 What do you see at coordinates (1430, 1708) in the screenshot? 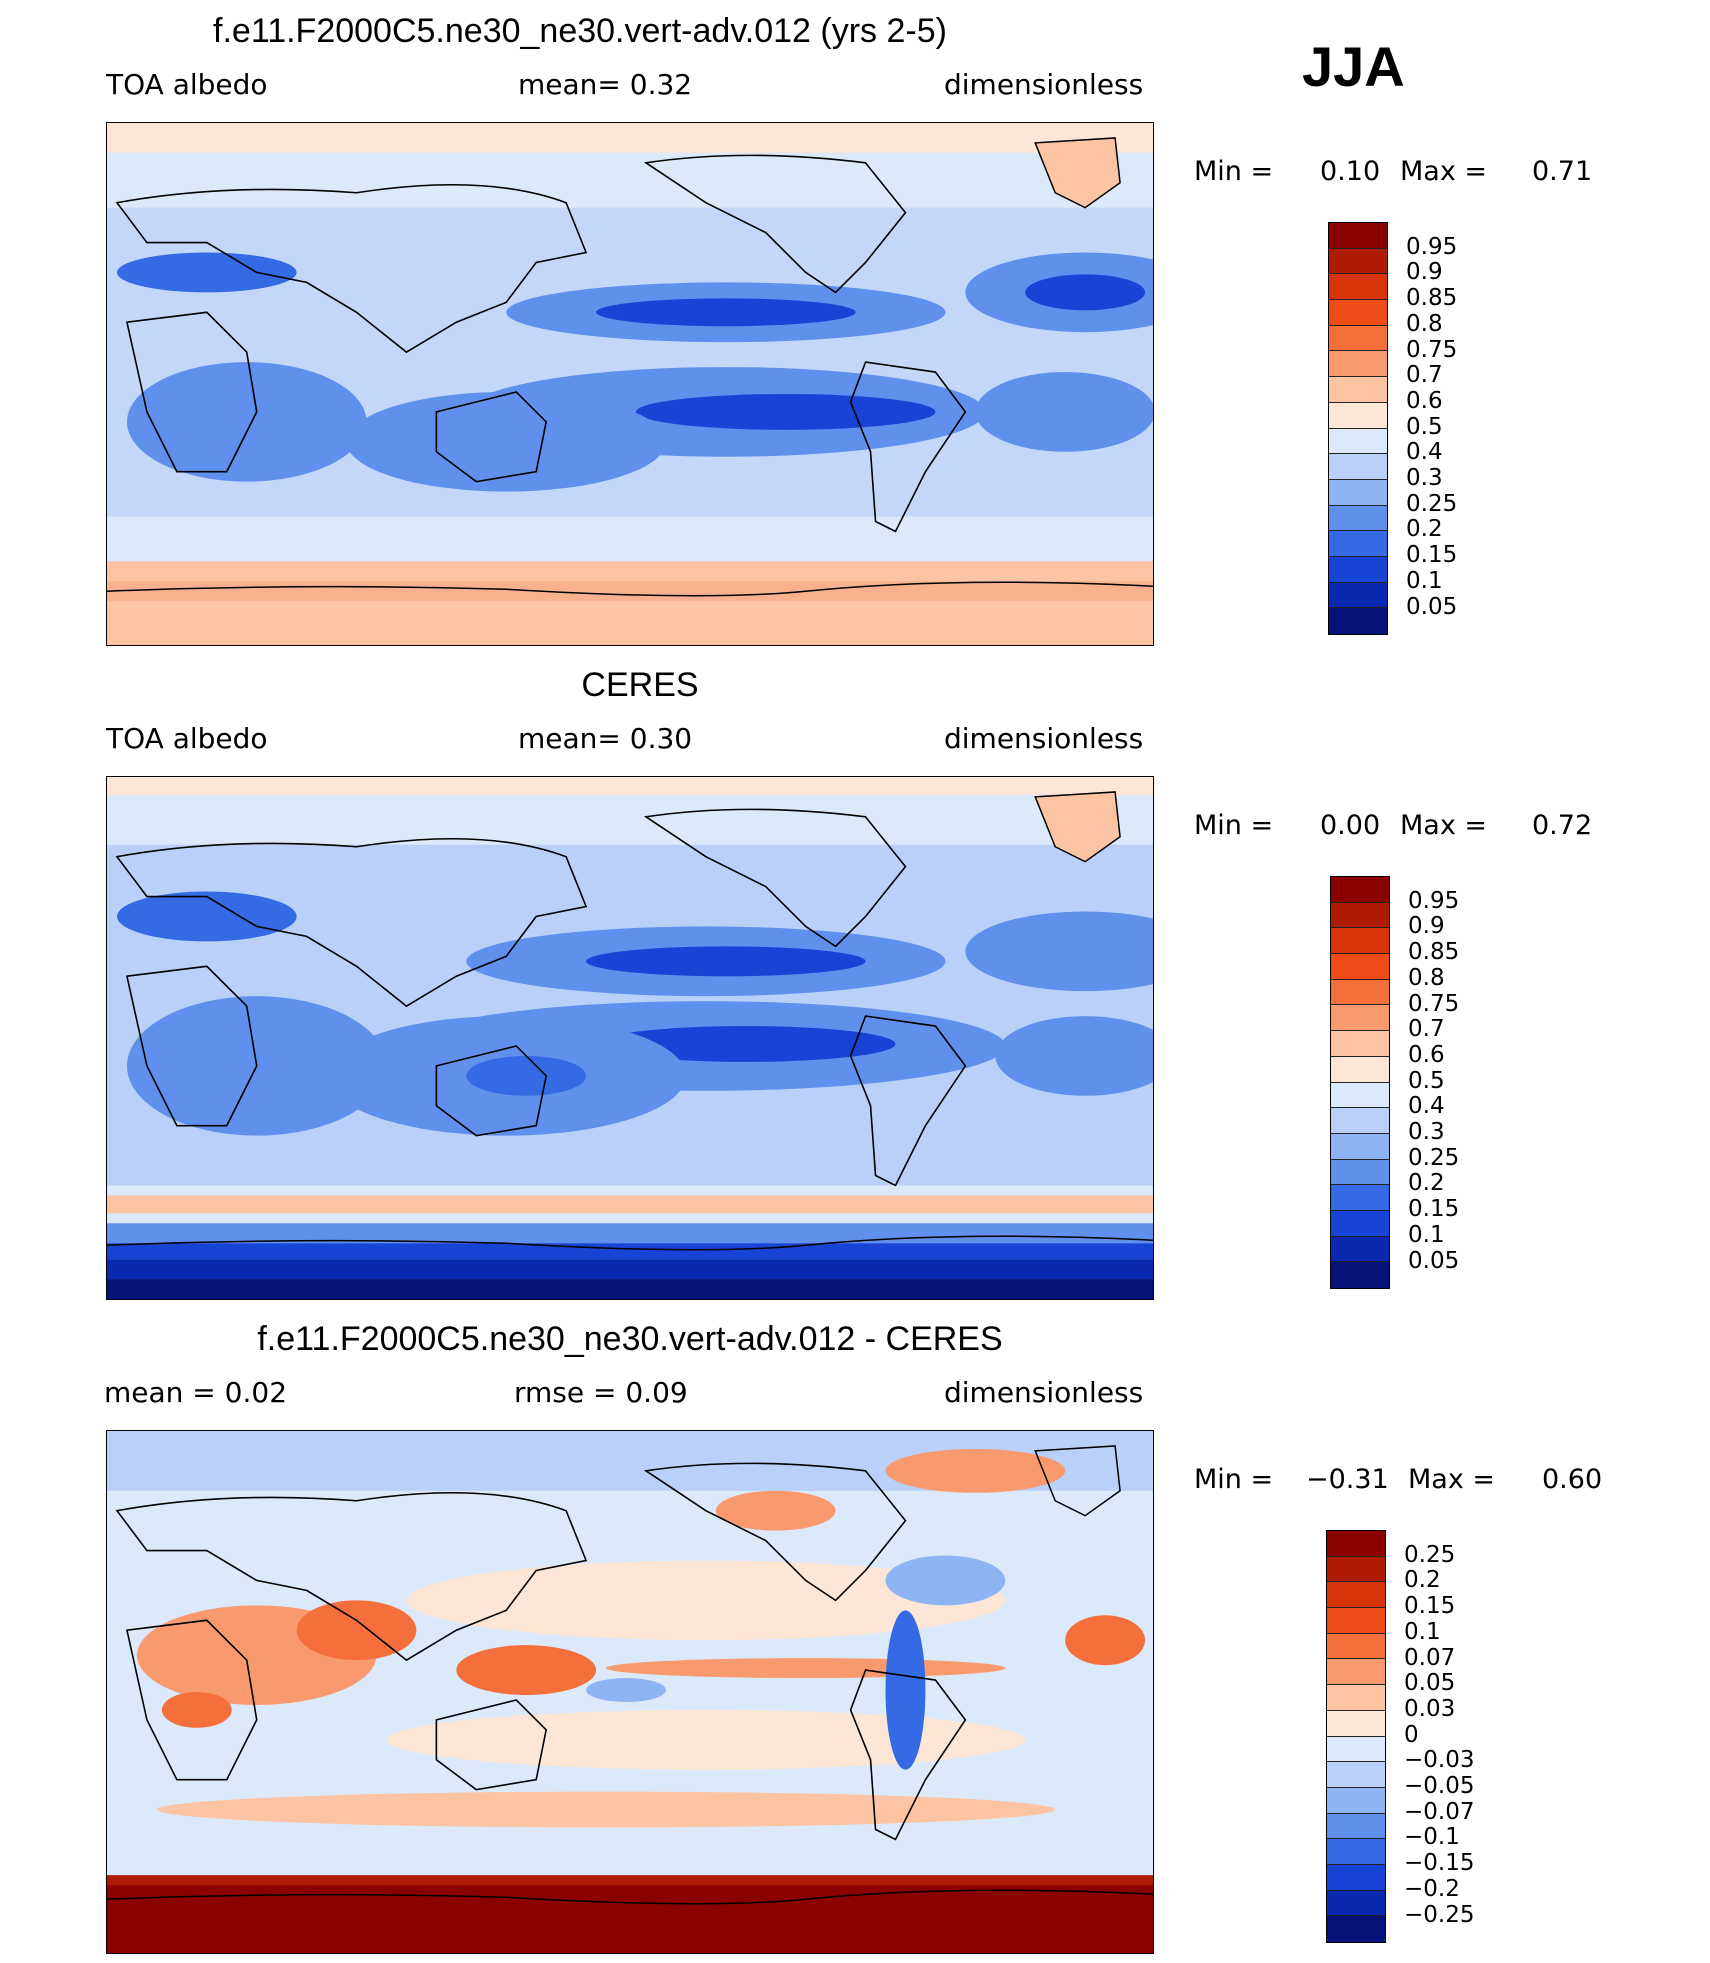
I see `colorbar-tick-label: 0.03` at bounding box center [1430, 1708].